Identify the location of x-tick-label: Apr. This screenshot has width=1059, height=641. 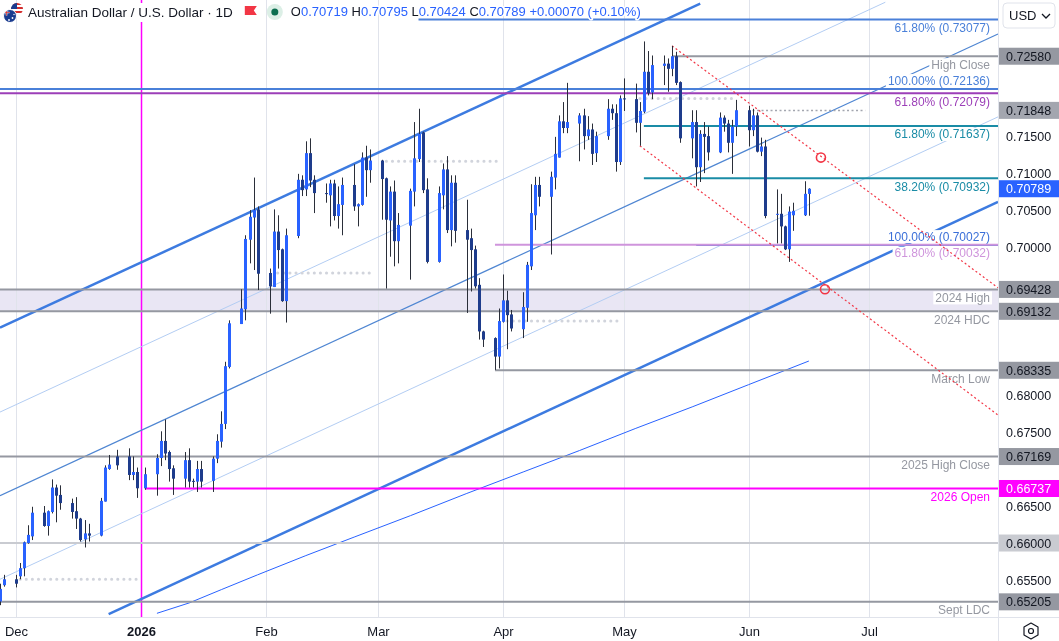
(504, 631).